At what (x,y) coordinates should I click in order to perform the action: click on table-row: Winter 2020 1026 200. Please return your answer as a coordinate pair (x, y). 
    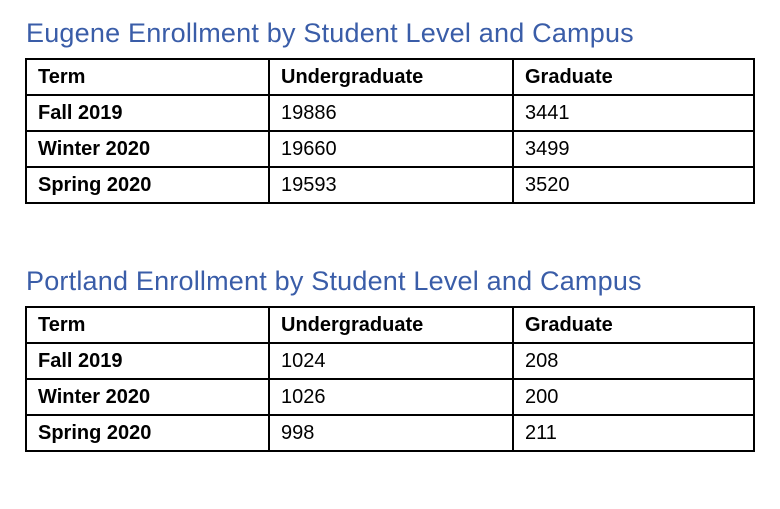
    Looking at the image, I should click on (390, 397).